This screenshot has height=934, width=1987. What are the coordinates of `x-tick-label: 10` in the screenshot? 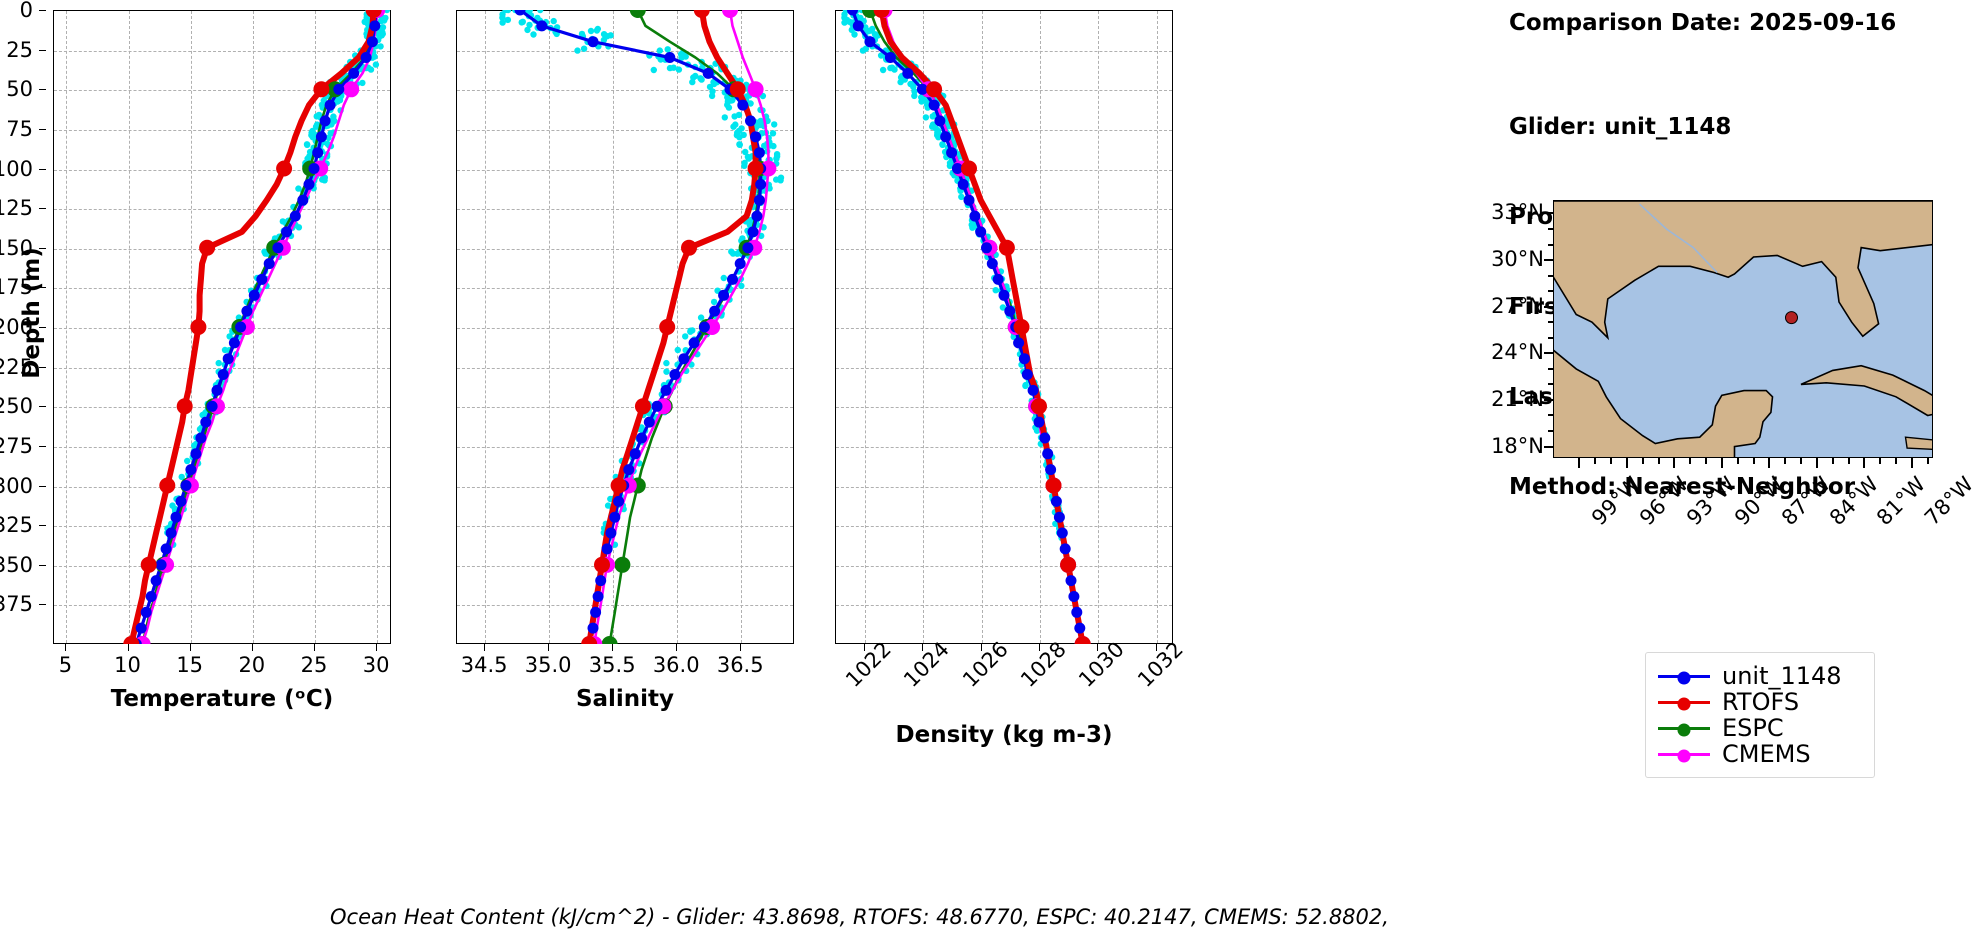 It's located at (127, 665).